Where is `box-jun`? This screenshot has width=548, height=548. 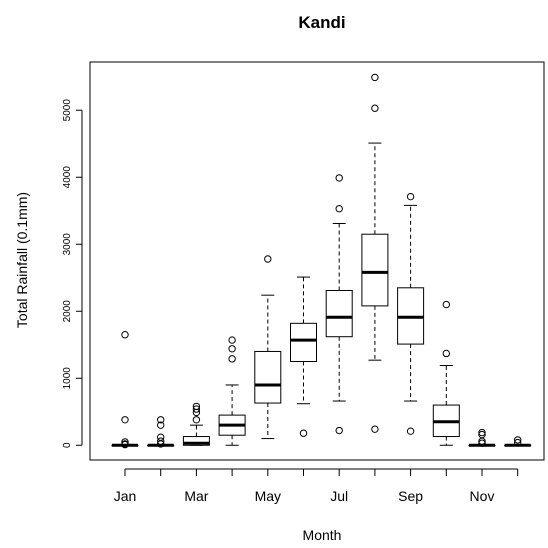 box-jun is located at coordinates (303, 356).